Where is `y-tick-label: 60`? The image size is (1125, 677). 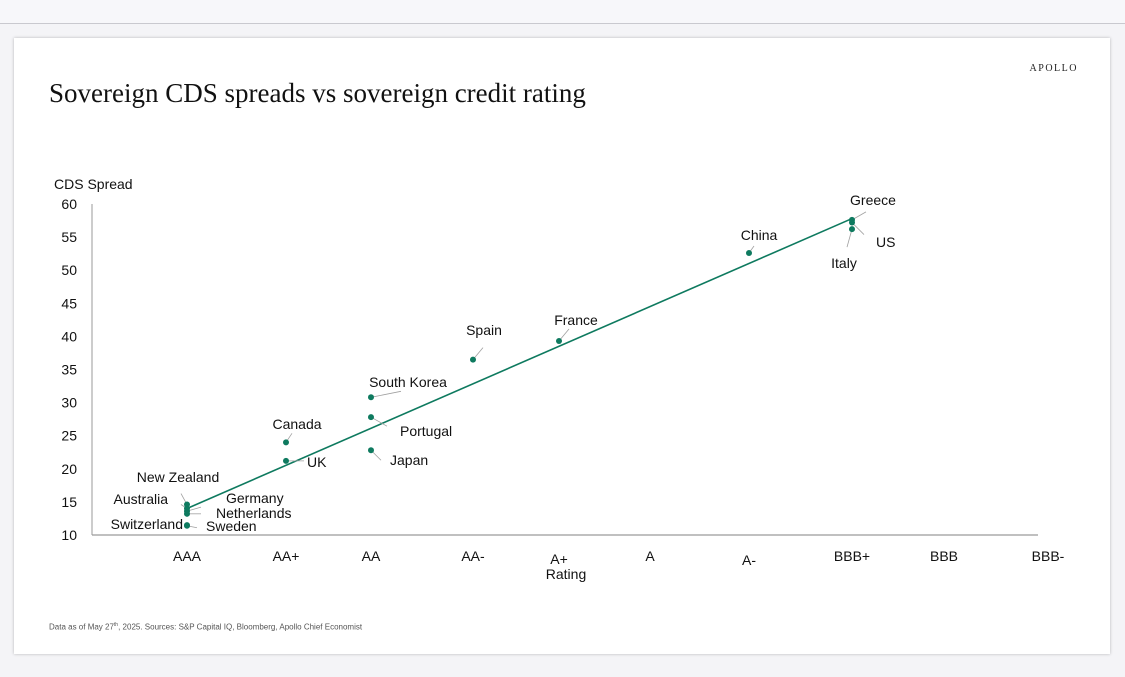
y-tick-label: 60 is located at coordinates (69, 204).